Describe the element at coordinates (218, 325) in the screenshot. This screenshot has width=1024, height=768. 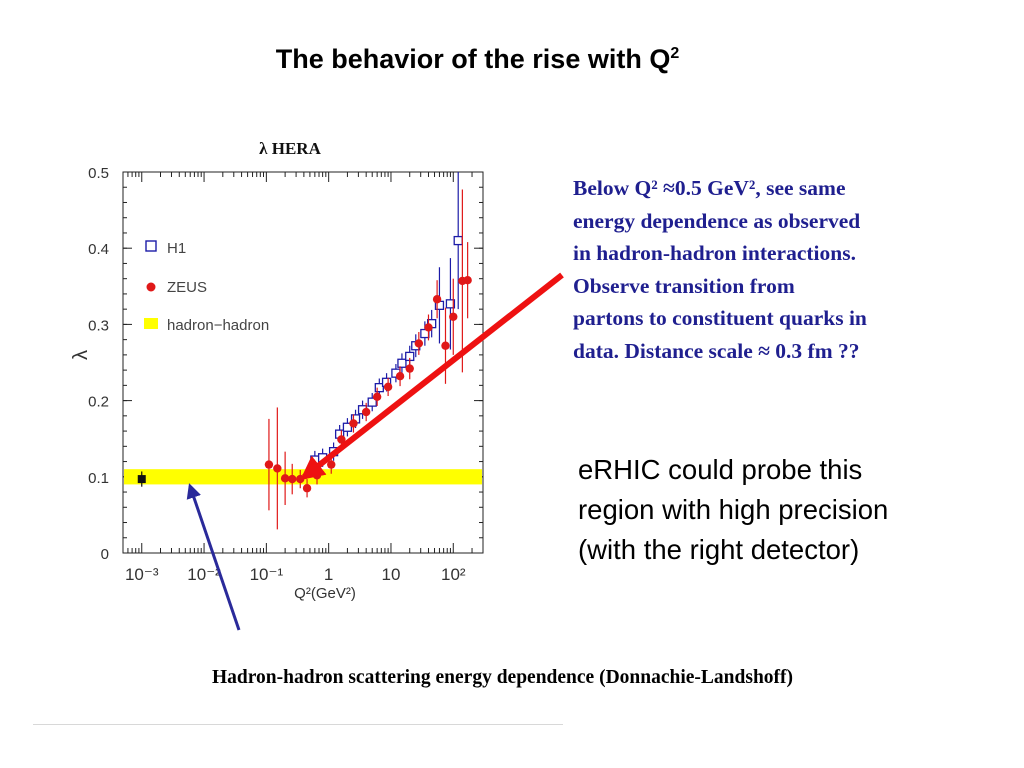
I see `legend-band-label: hadron−hadron` at that location.